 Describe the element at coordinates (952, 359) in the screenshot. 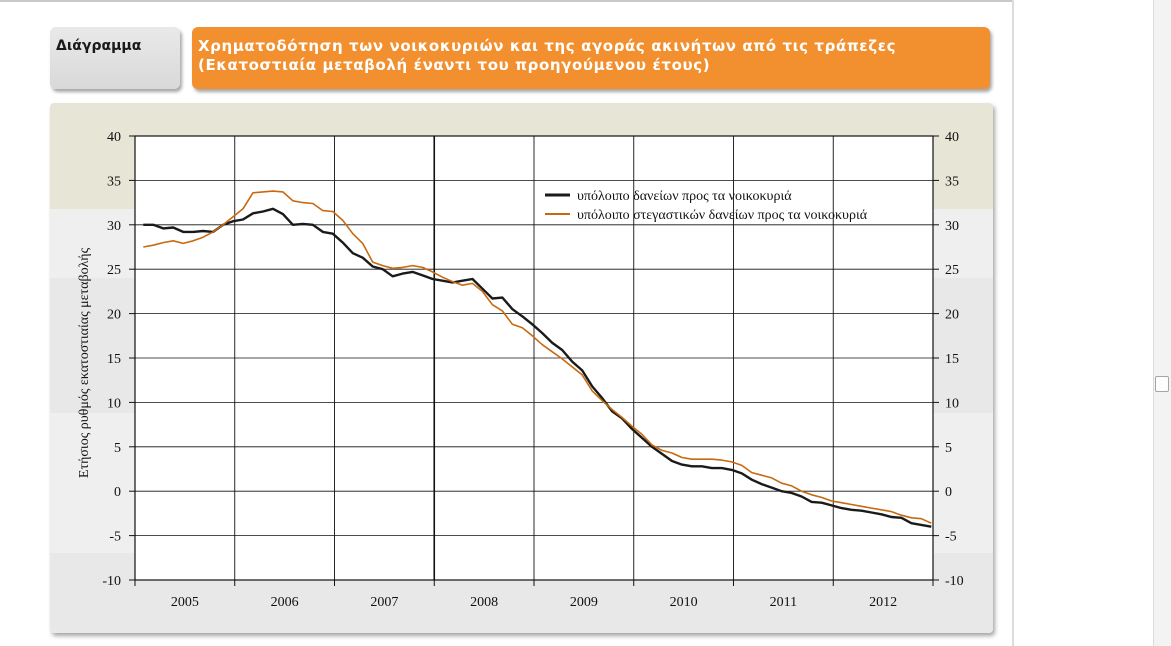

I see `y-tick-label-right: 15` at that location.